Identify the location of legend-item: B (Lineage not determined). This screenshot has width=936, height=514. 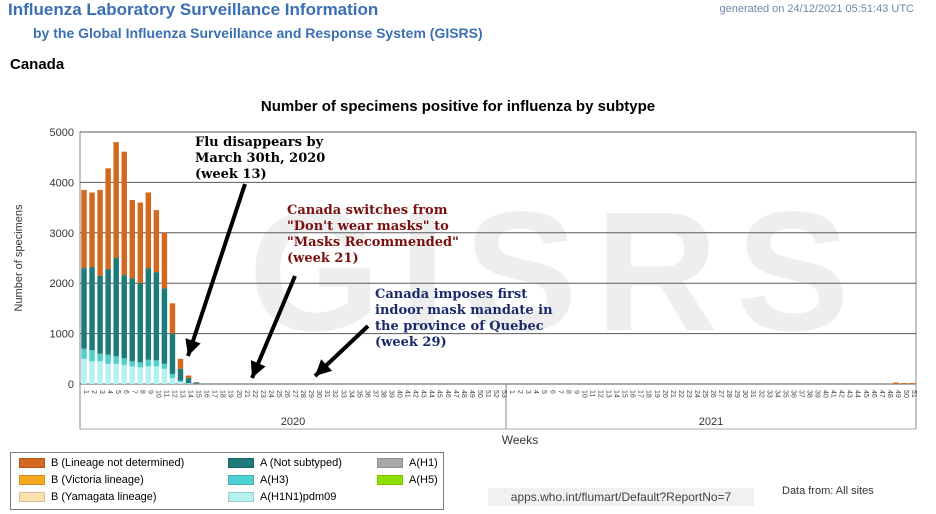
(101, 463).